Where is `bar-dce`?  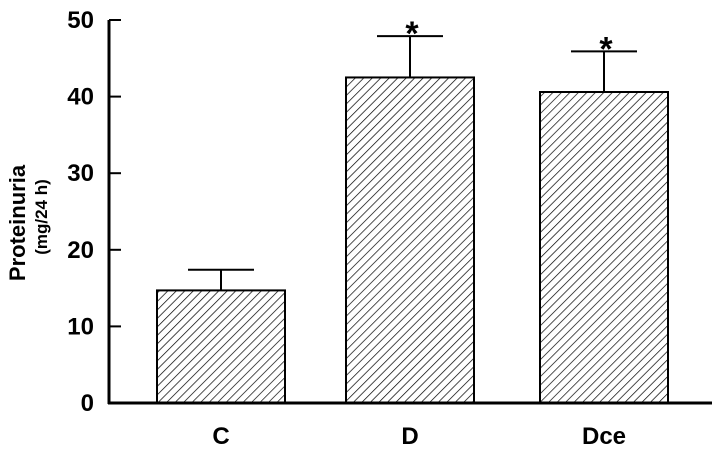 bar-dce is located at coordinates (604, 247).